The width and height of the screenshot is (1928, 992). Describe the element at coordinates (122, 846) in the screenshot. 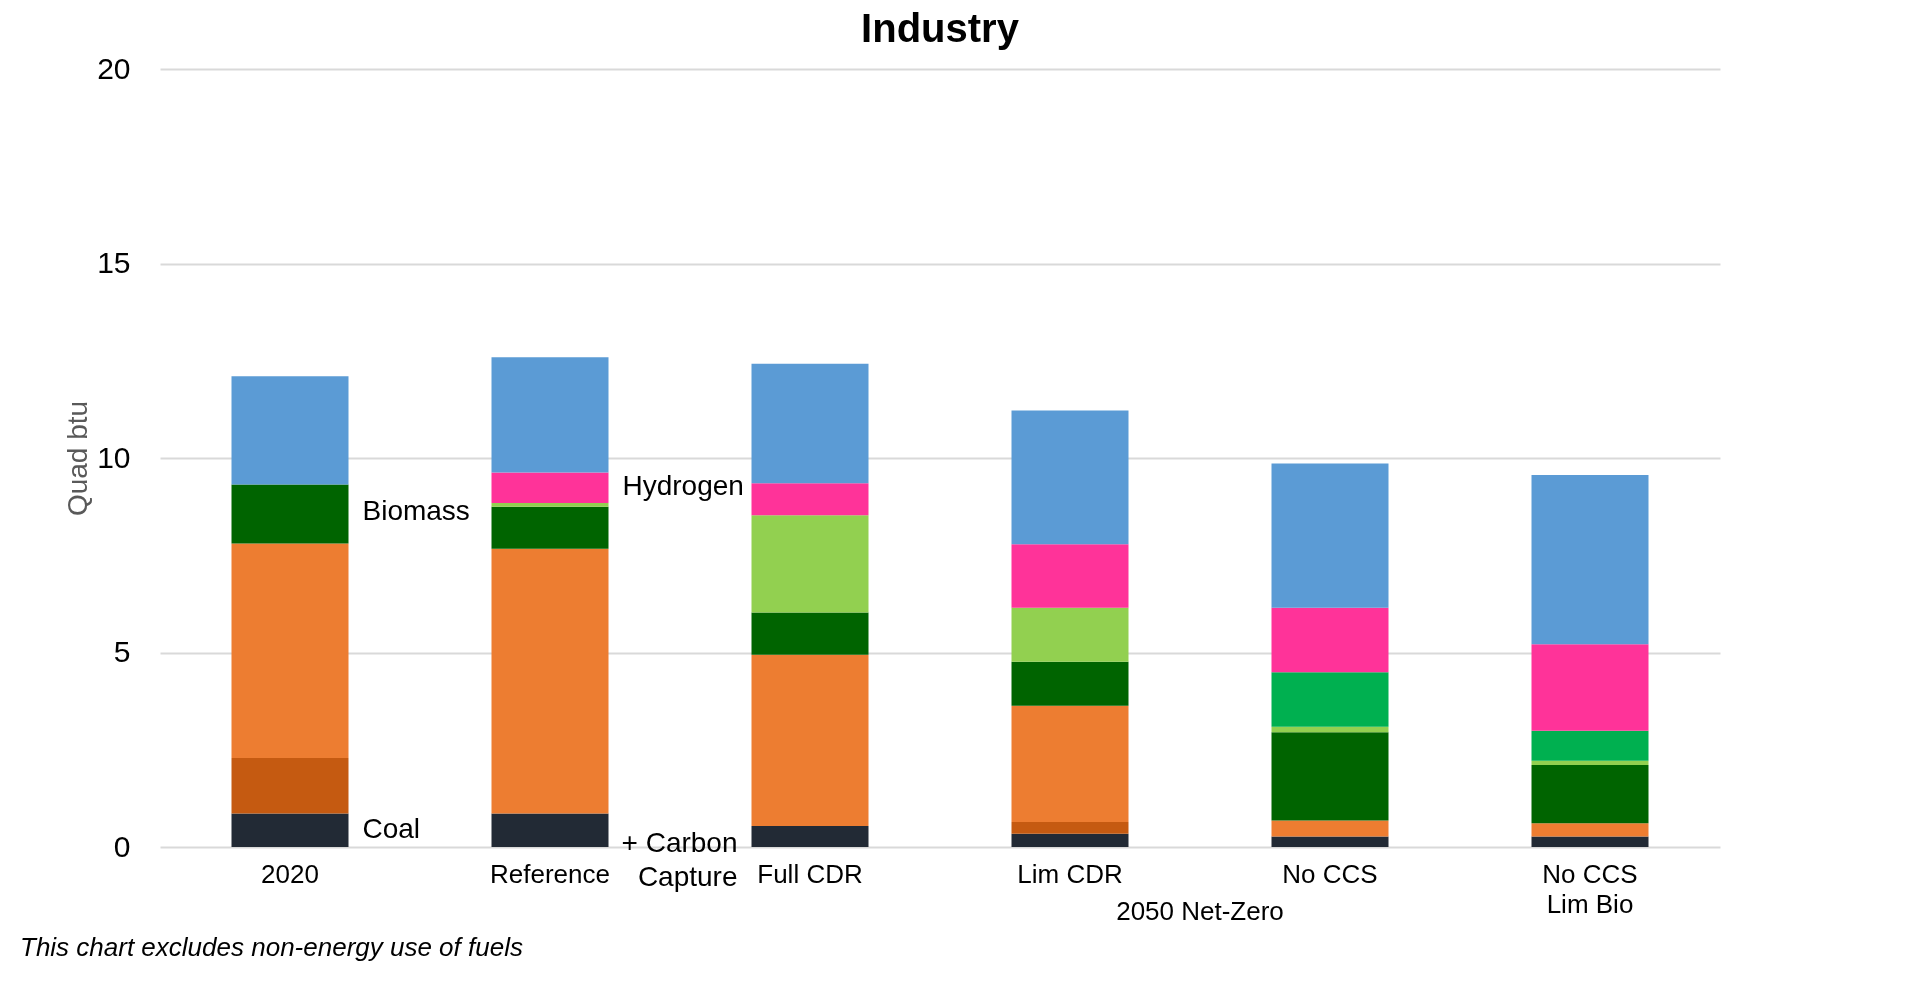

I see `y-tick-label: 0` at that location.